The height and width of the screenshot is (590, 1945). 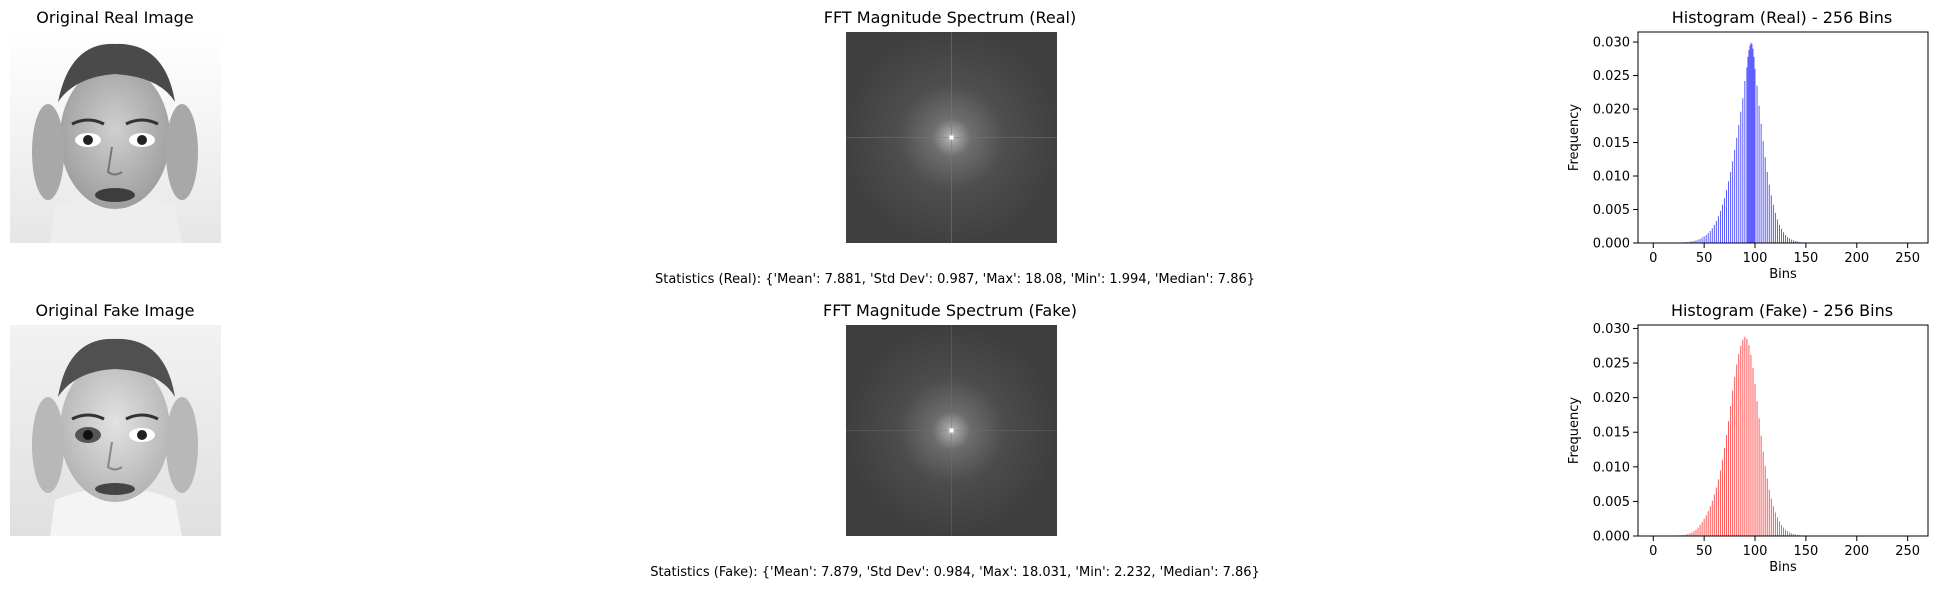 I want to click on y-tick-label: 0.025, so click(x=1611, y=76).